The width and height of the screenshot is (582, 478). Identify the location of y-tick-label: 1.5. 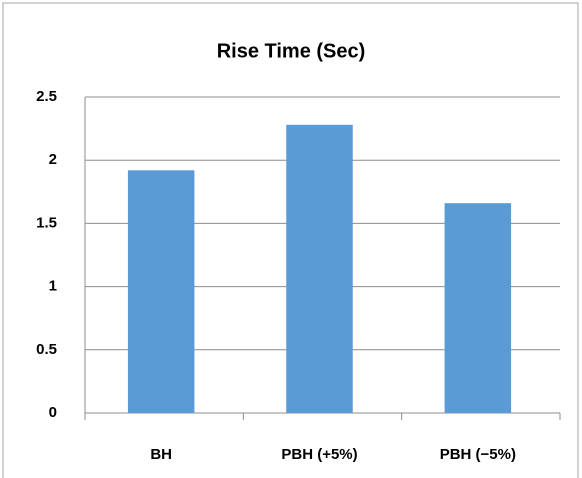
(46, 222).